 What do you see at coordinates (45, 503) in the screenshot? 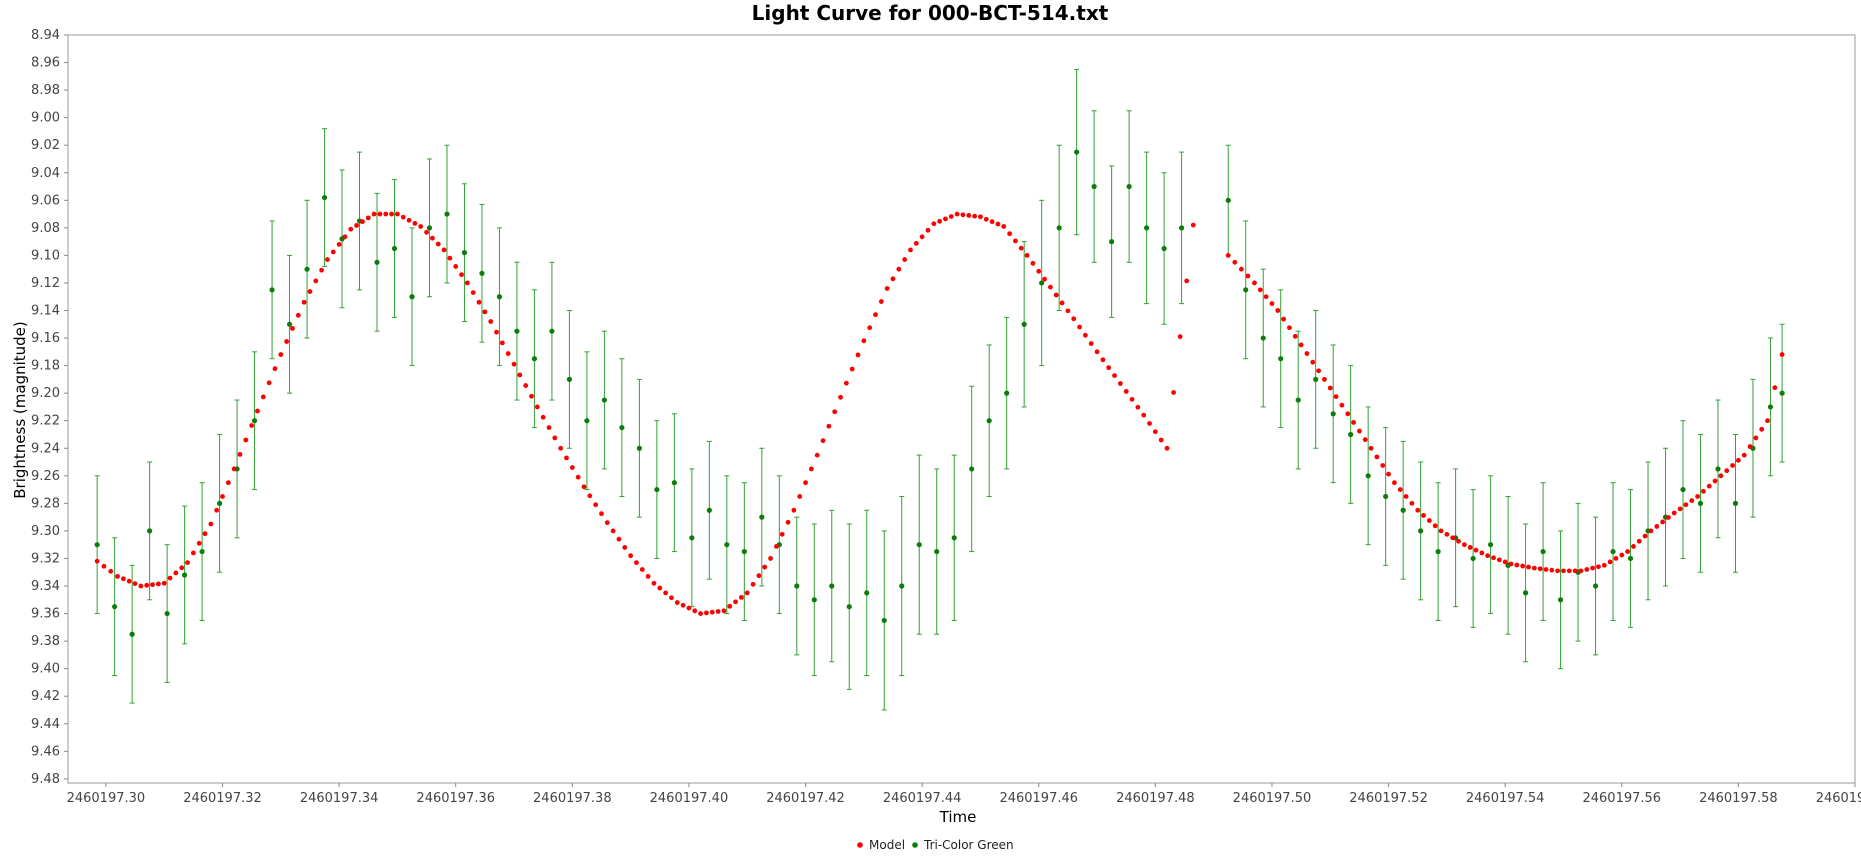
I see `y-tick-label: 9.28` at bounding box center [45, 503].